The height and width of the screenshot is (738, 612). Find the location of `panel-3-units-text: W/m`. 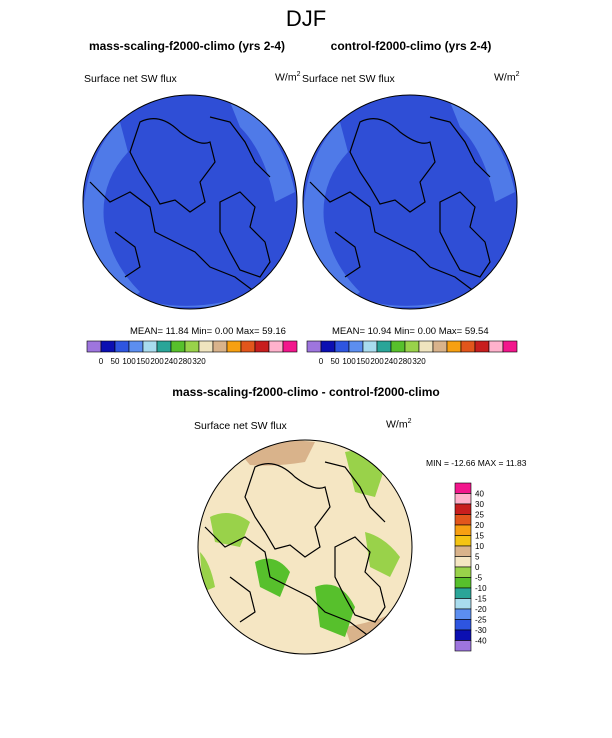

panel-3-units-text: W/m is located at coordinates (397, 424).